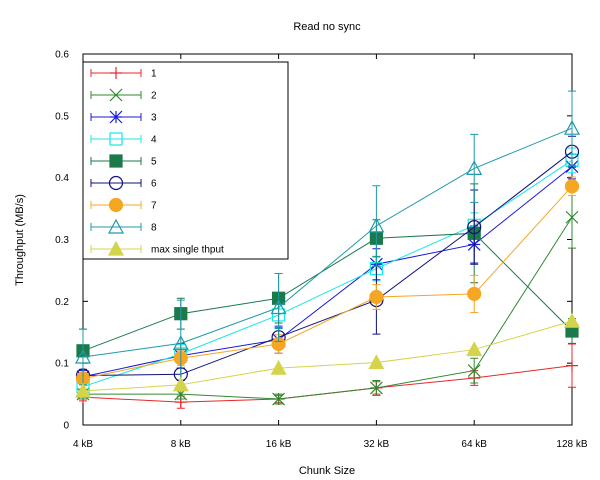  Describe the element at coordinates (154, 74) in the screenshot. I see `legend-label: 1` at that location.